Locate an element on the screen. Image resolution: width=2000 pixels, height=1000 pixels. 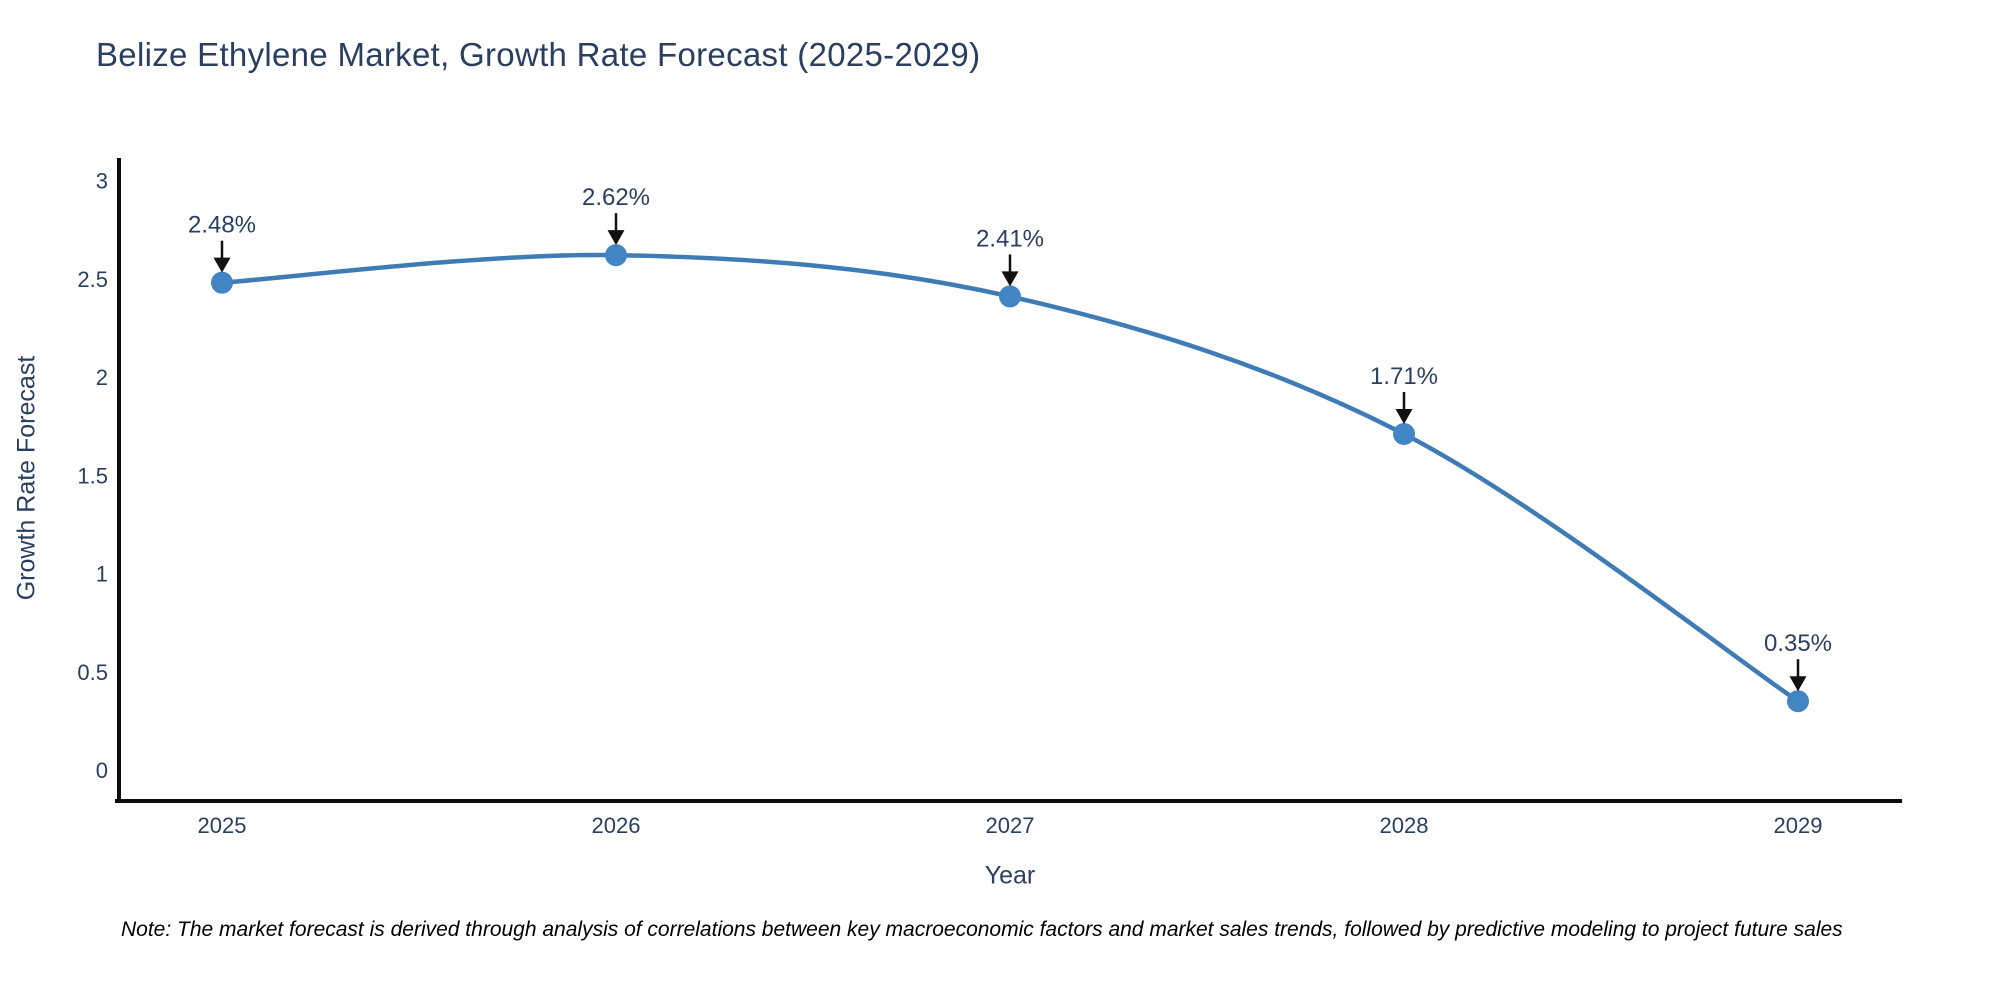
data-point-label: 2.41% is located at coordinates (1010, 238).